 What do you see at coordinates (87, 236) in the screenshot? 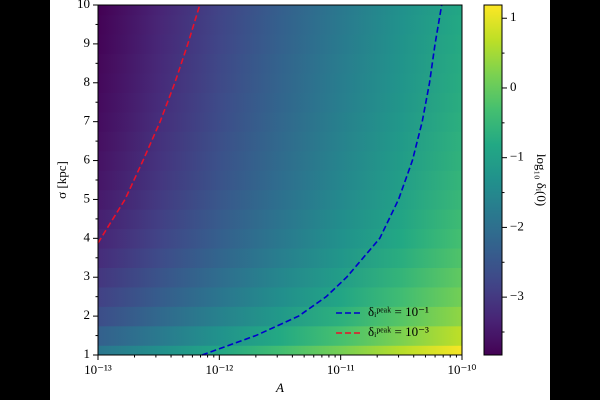
I see `y-tick-label: 4` at bounding box center [87, 236].